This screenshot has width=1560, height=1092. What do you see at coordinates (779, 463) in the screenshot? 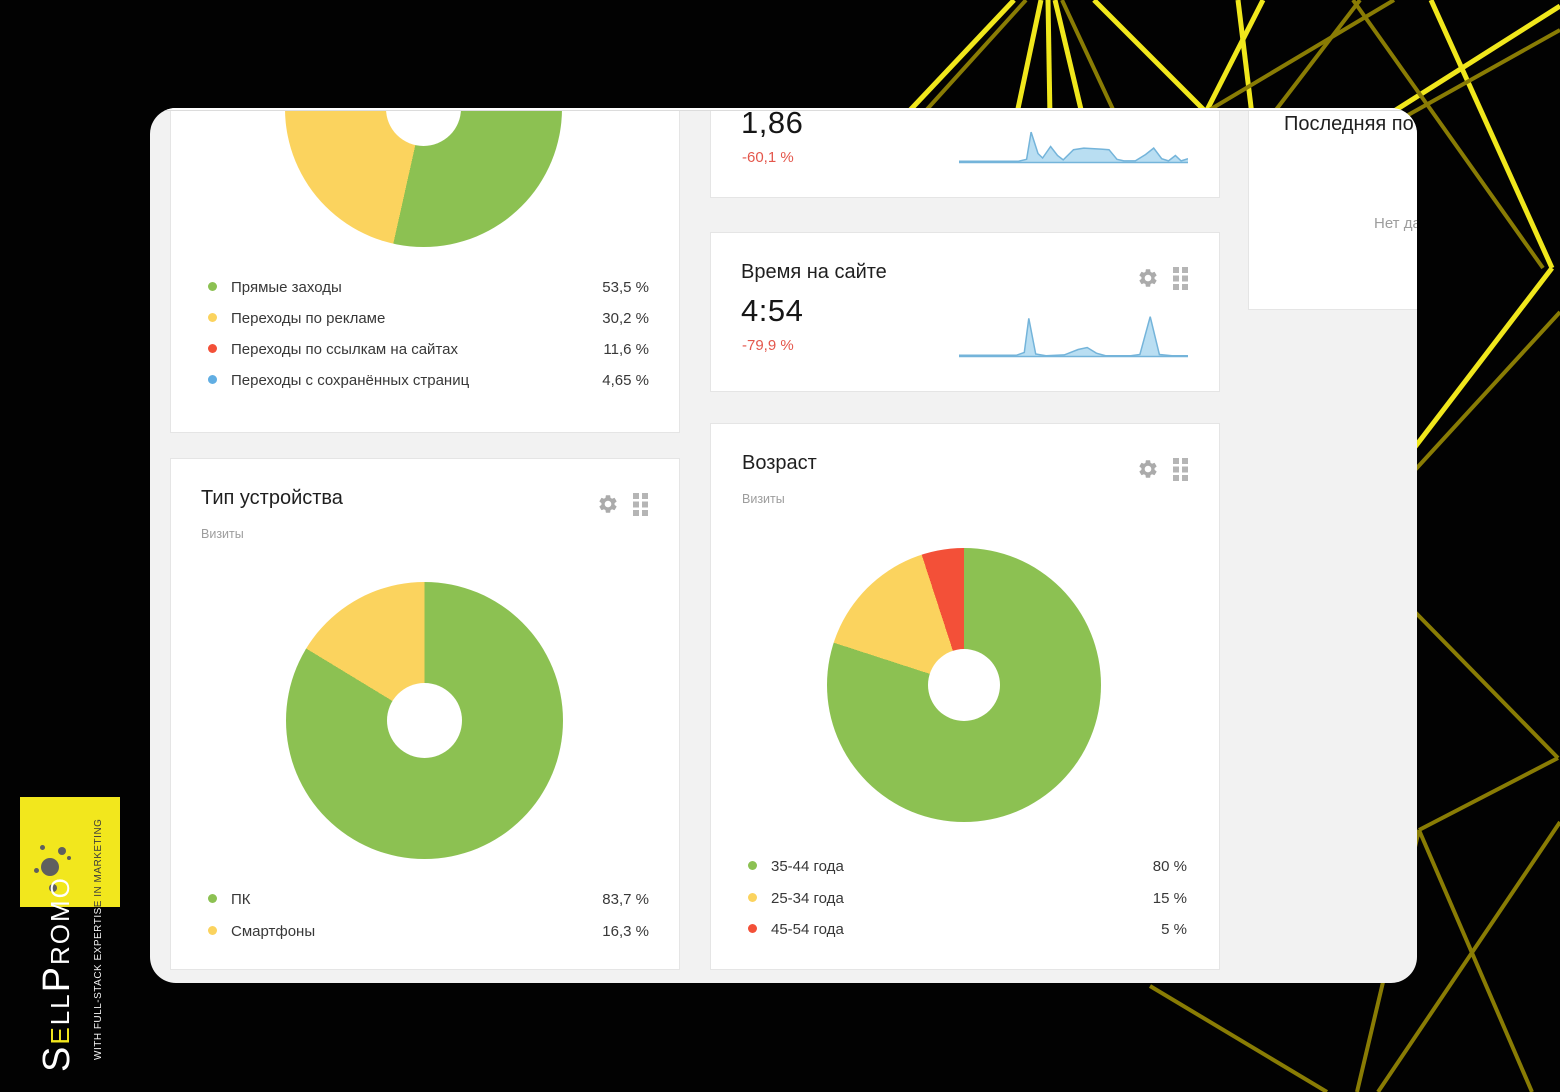
I see `widget-title: Возраст` at bounding box center [779, 463].